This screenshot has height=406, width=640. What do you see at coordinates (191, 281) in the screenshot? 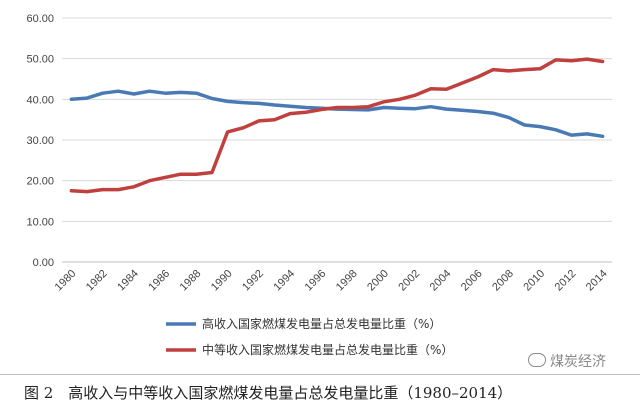
I see `x-tick-label: 1988` at bounding box center [191, 281].